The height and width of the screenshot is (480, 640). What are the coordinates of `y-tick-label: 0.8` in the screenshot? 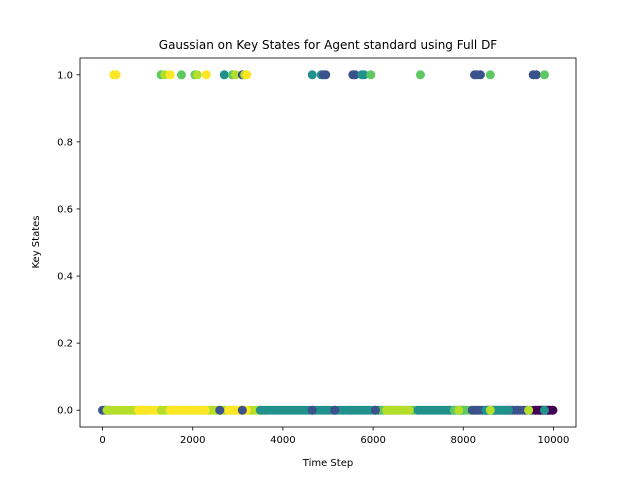 It's located at (65, 142).